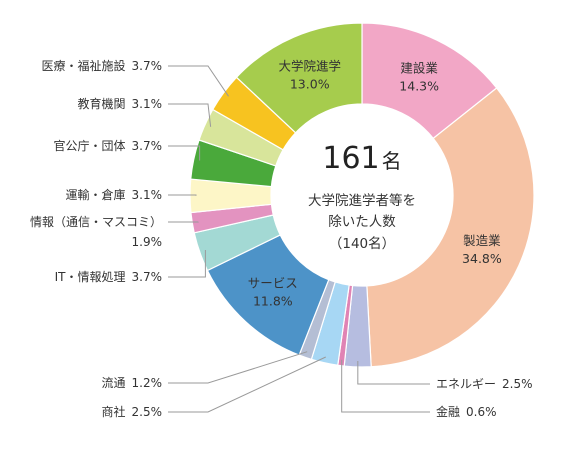 The width and height of the screenshot is (575, 450). What do you see at coordinates (101, 103) in the screenshot?
I see `slice-12-name-label: 教育機関` at bounding box center [101, 103].